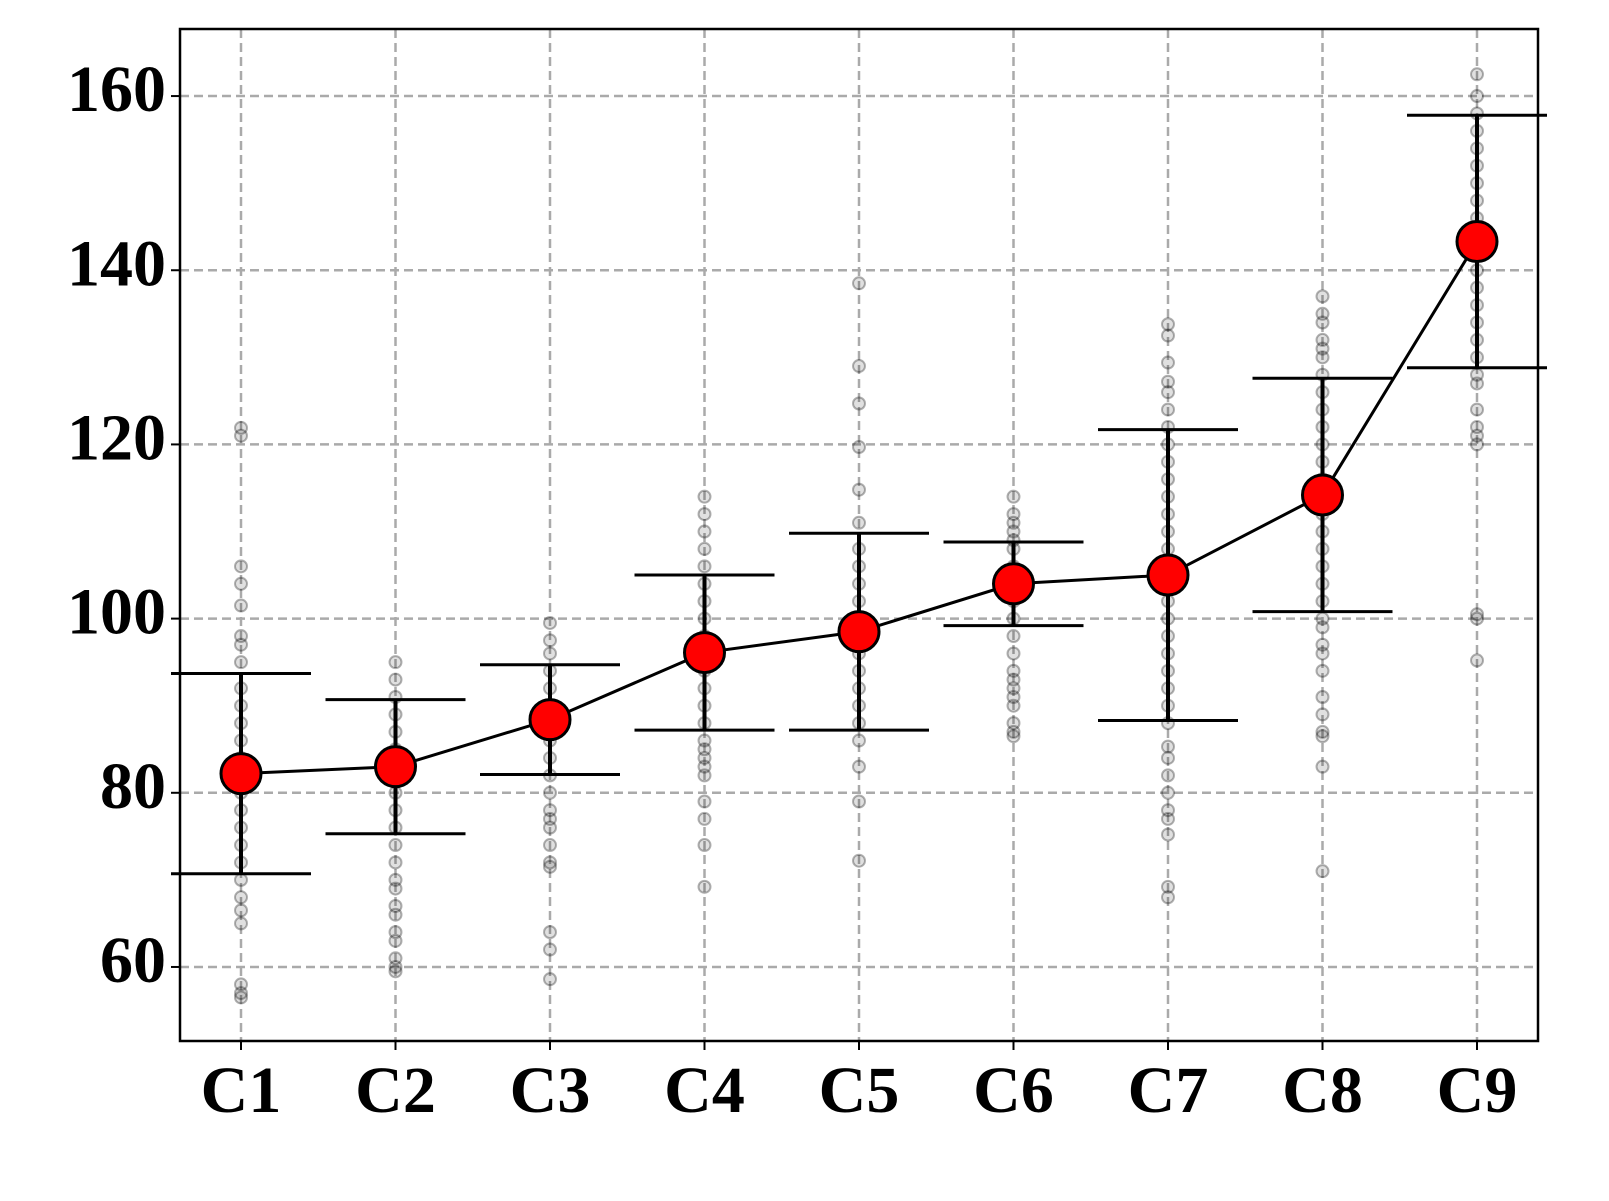 Image resolution: width=1609 pixels, height=1201 pixels. What do you see at coordinates (1013, 1090) in the screenshot?
I see `x-tick-label: C6` at bounding box center [1013, 1090].